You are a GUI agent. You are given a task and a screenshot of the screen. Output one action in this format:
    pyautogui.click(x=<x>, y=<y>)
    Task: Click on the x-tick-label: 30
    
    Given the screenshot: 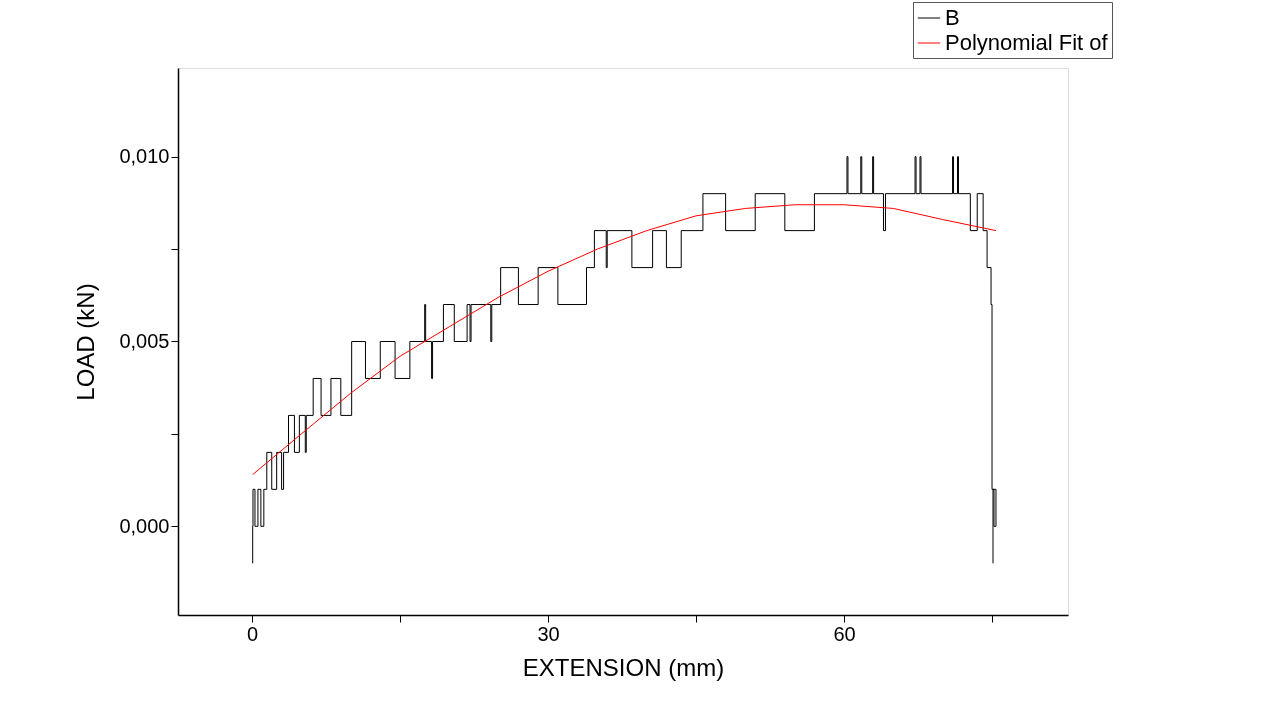 What is the action you would take?
    pyautogui.click(x=548, y=633)
    